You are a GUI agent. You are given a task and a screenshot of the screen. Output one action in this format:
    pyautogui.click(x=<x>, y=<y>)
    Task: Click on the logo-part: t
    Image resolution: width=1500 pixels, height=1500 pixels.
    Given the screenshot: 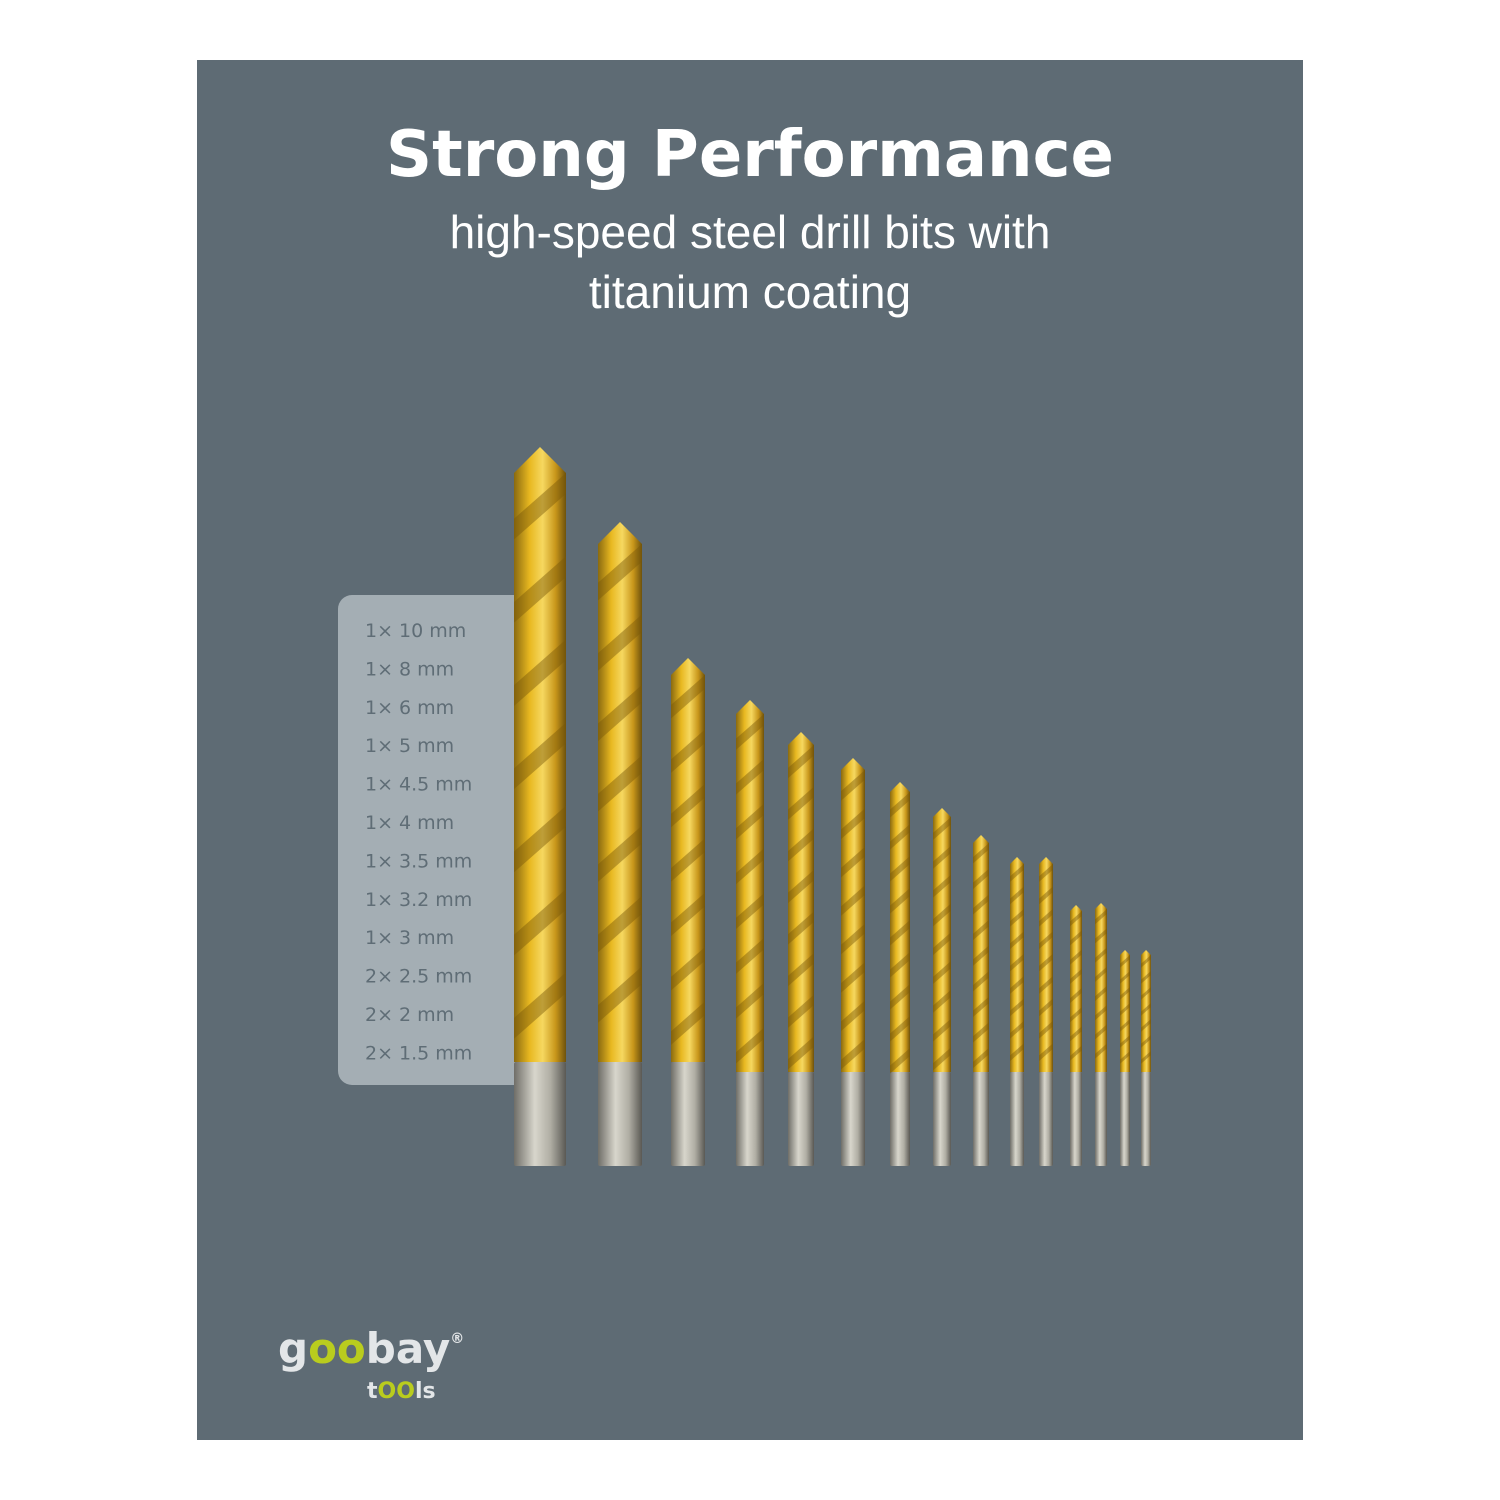 What is the action you would take?
    pyautogui.click(x=372, y=1391)
    